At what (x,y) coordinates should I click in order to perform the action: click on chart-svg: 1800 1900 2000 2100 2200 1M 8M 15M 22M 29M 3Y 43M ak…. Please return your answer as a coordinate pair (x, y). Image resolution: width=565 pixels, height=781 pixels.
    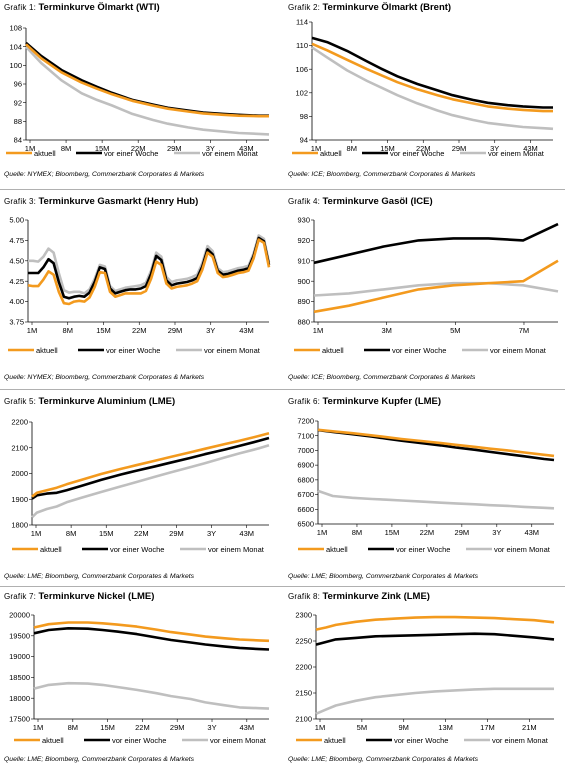
    Looking at the image, I should click on (140, 486).